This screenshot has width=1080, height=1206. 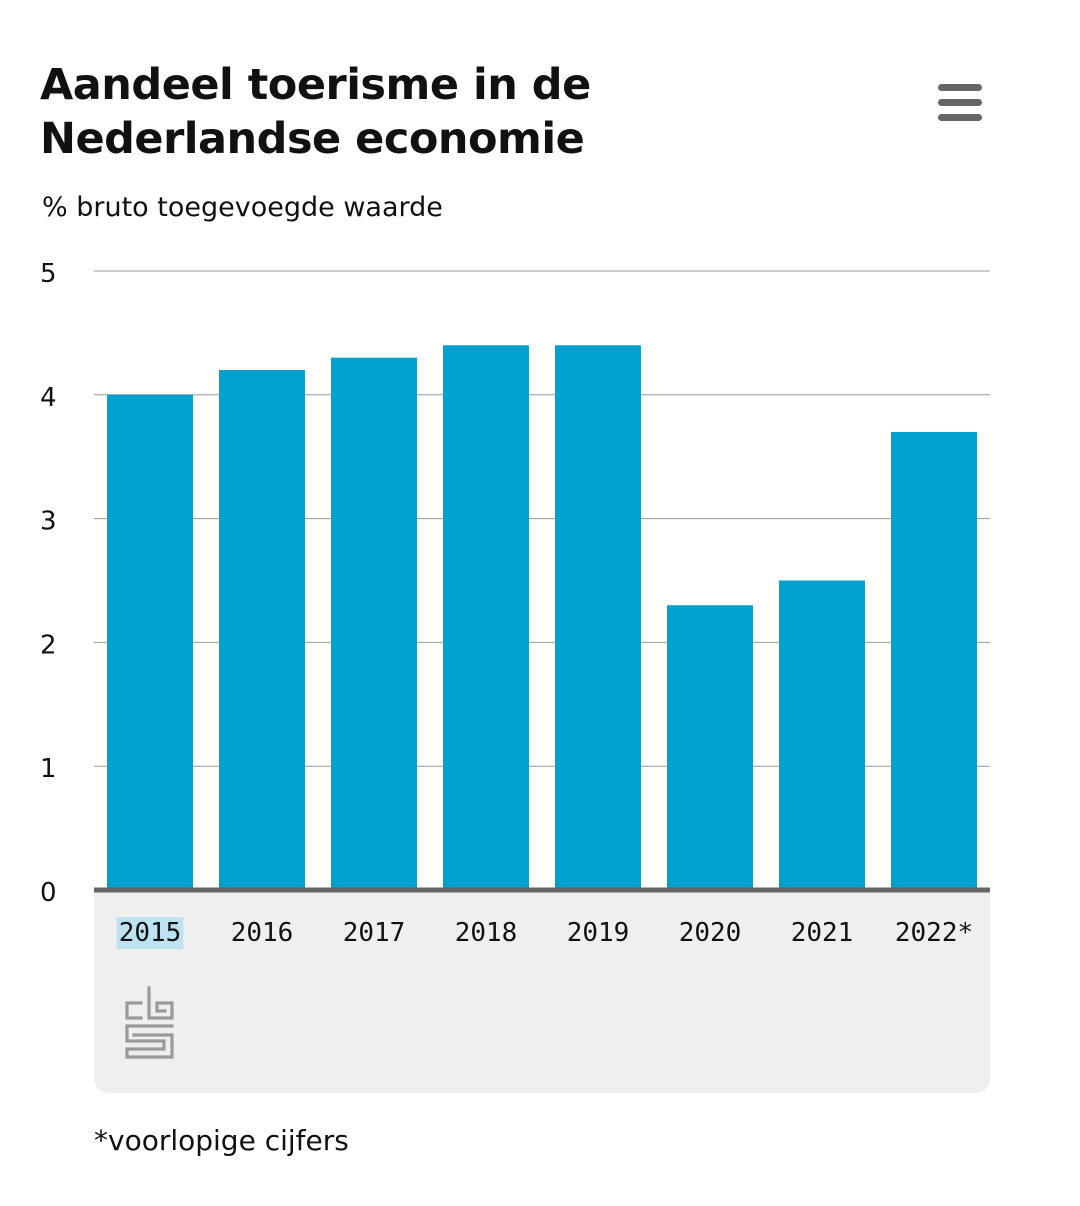 I want to click on x-tick-label: 2017, so click(x=374, y=933).